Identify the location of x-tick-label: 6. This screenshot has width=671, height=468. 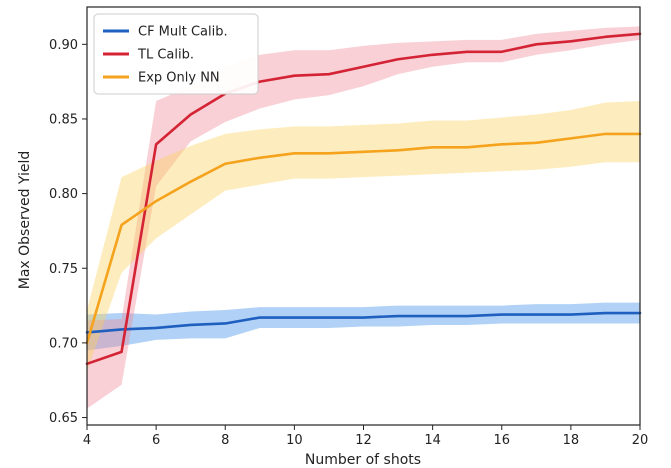
(156, 440).